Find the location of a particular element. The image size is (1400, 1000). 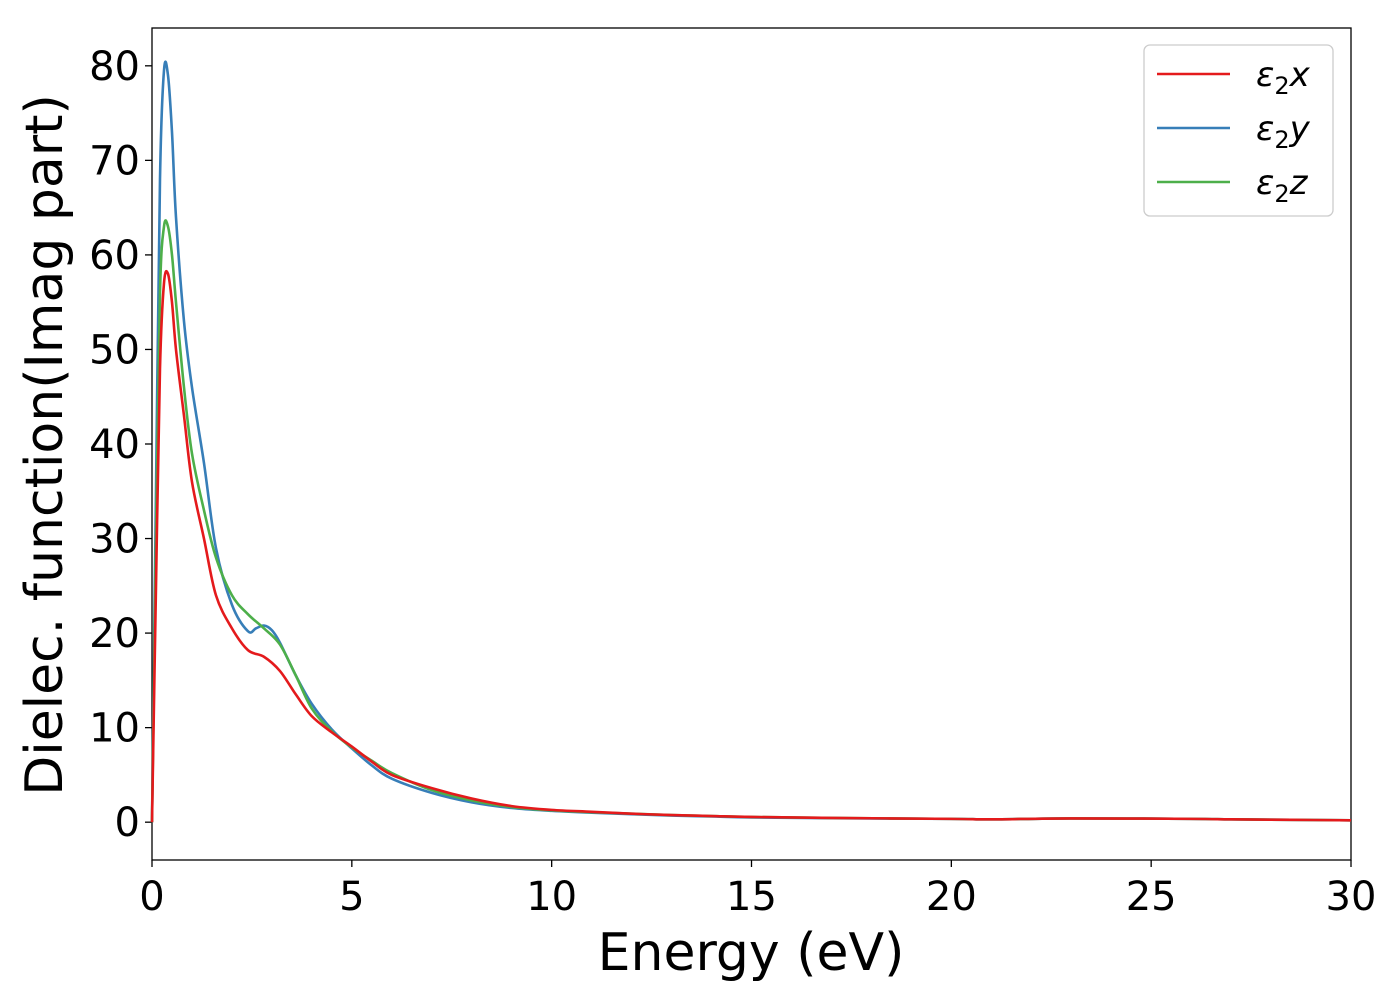

legend-entry-x: ε2x is located at coordinates (1283, 77).